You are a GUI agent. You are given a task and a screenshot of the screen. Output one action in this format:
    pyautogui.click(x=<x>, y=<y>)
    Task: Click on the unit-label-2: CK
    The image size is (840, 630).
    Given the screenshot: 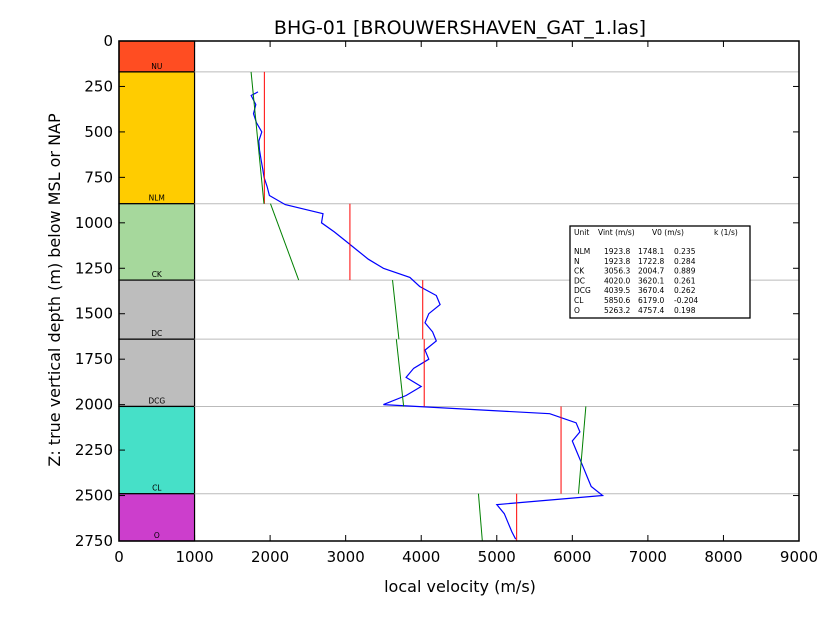 What is the action you would take?
    pyautogui.click(x=157, y=274)
    